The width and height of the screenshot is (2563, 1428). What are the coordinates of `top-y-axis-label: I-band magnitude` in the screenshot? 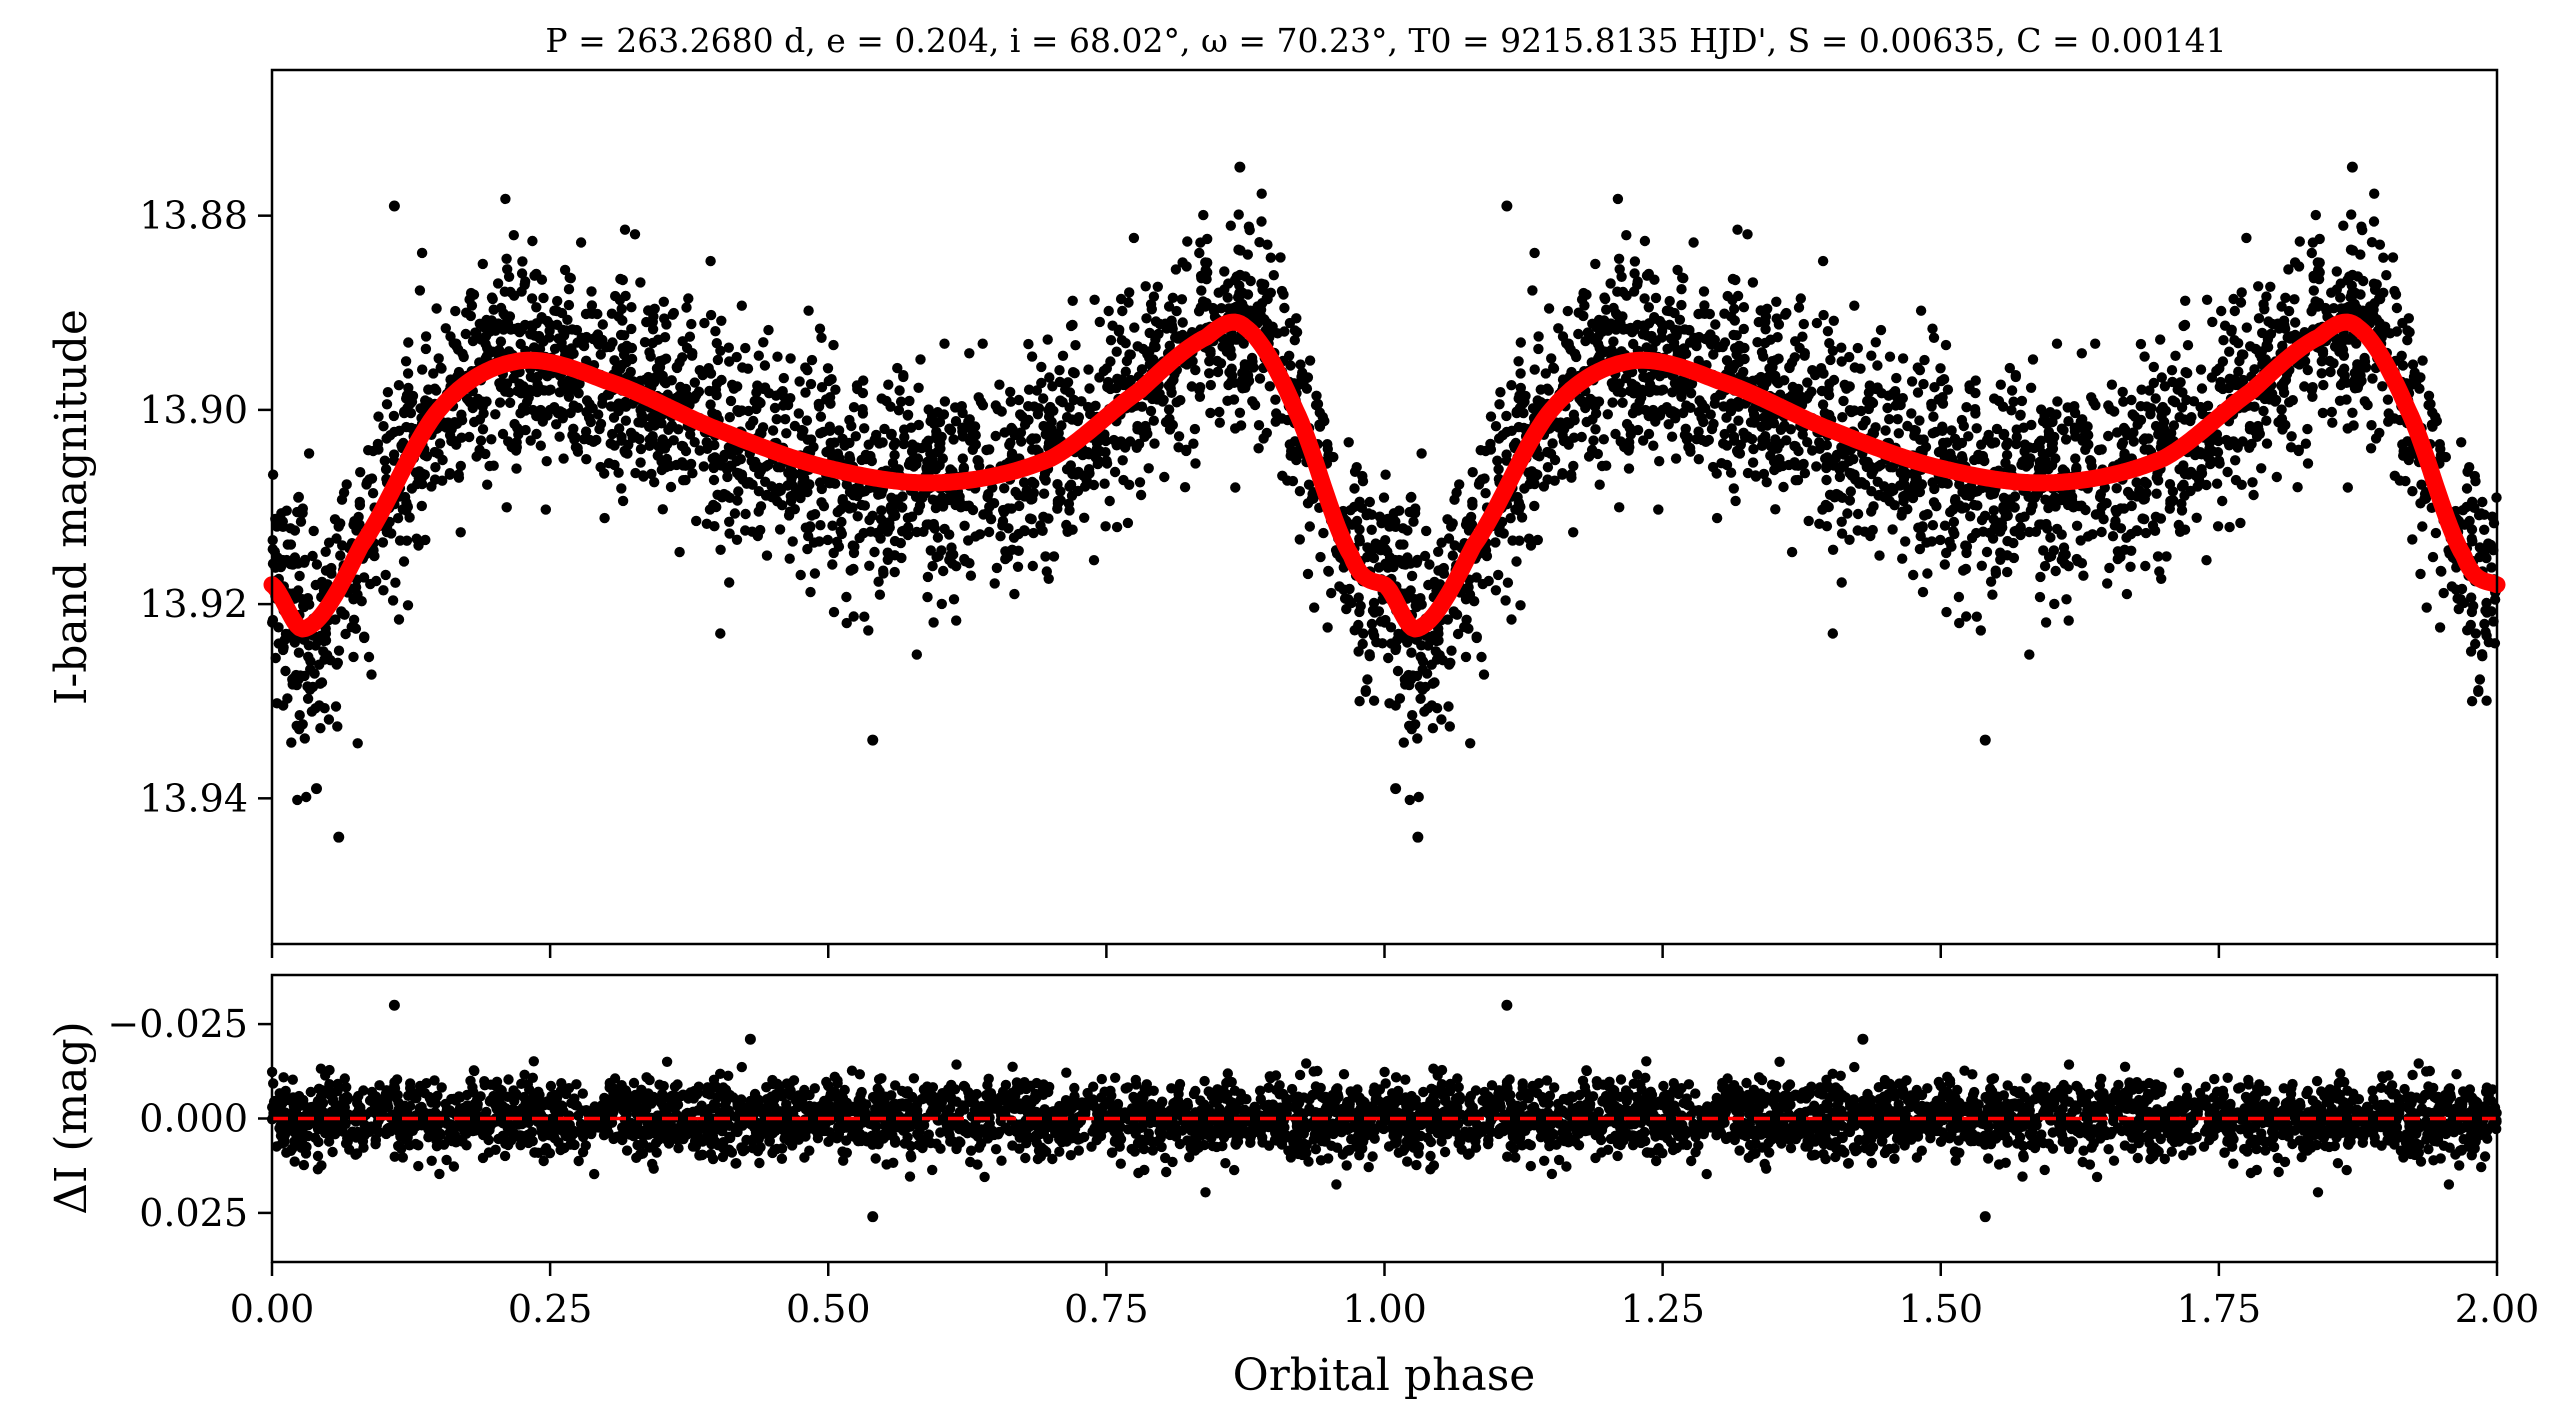 It's located at (71, 507).